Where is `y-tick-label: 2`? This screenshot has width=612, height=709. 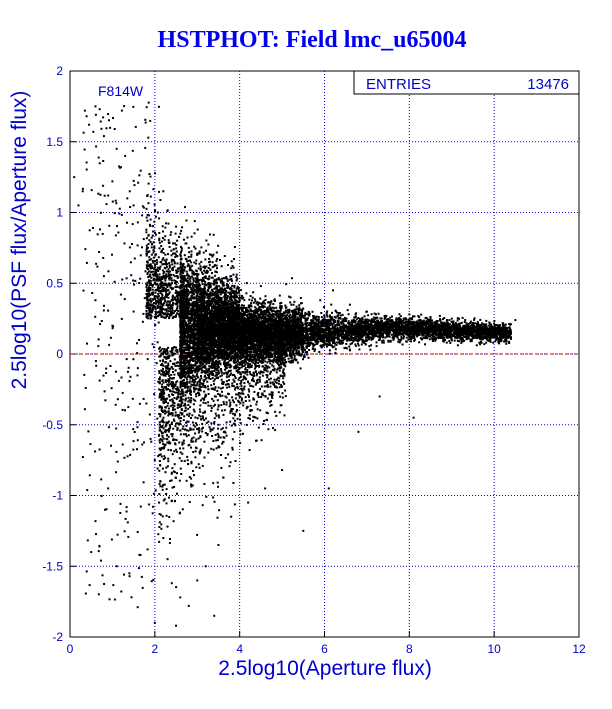
y-tick-label: 2 is located at coordinates (59, 71).